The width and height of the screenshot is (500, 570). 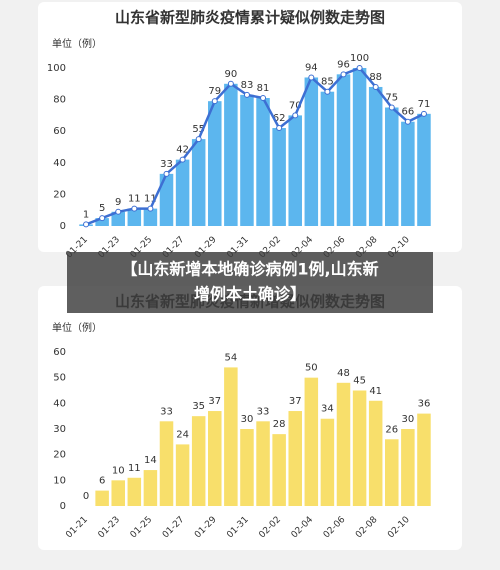 I want to click on y-tick-label: 80, so click(x=59, y=100).